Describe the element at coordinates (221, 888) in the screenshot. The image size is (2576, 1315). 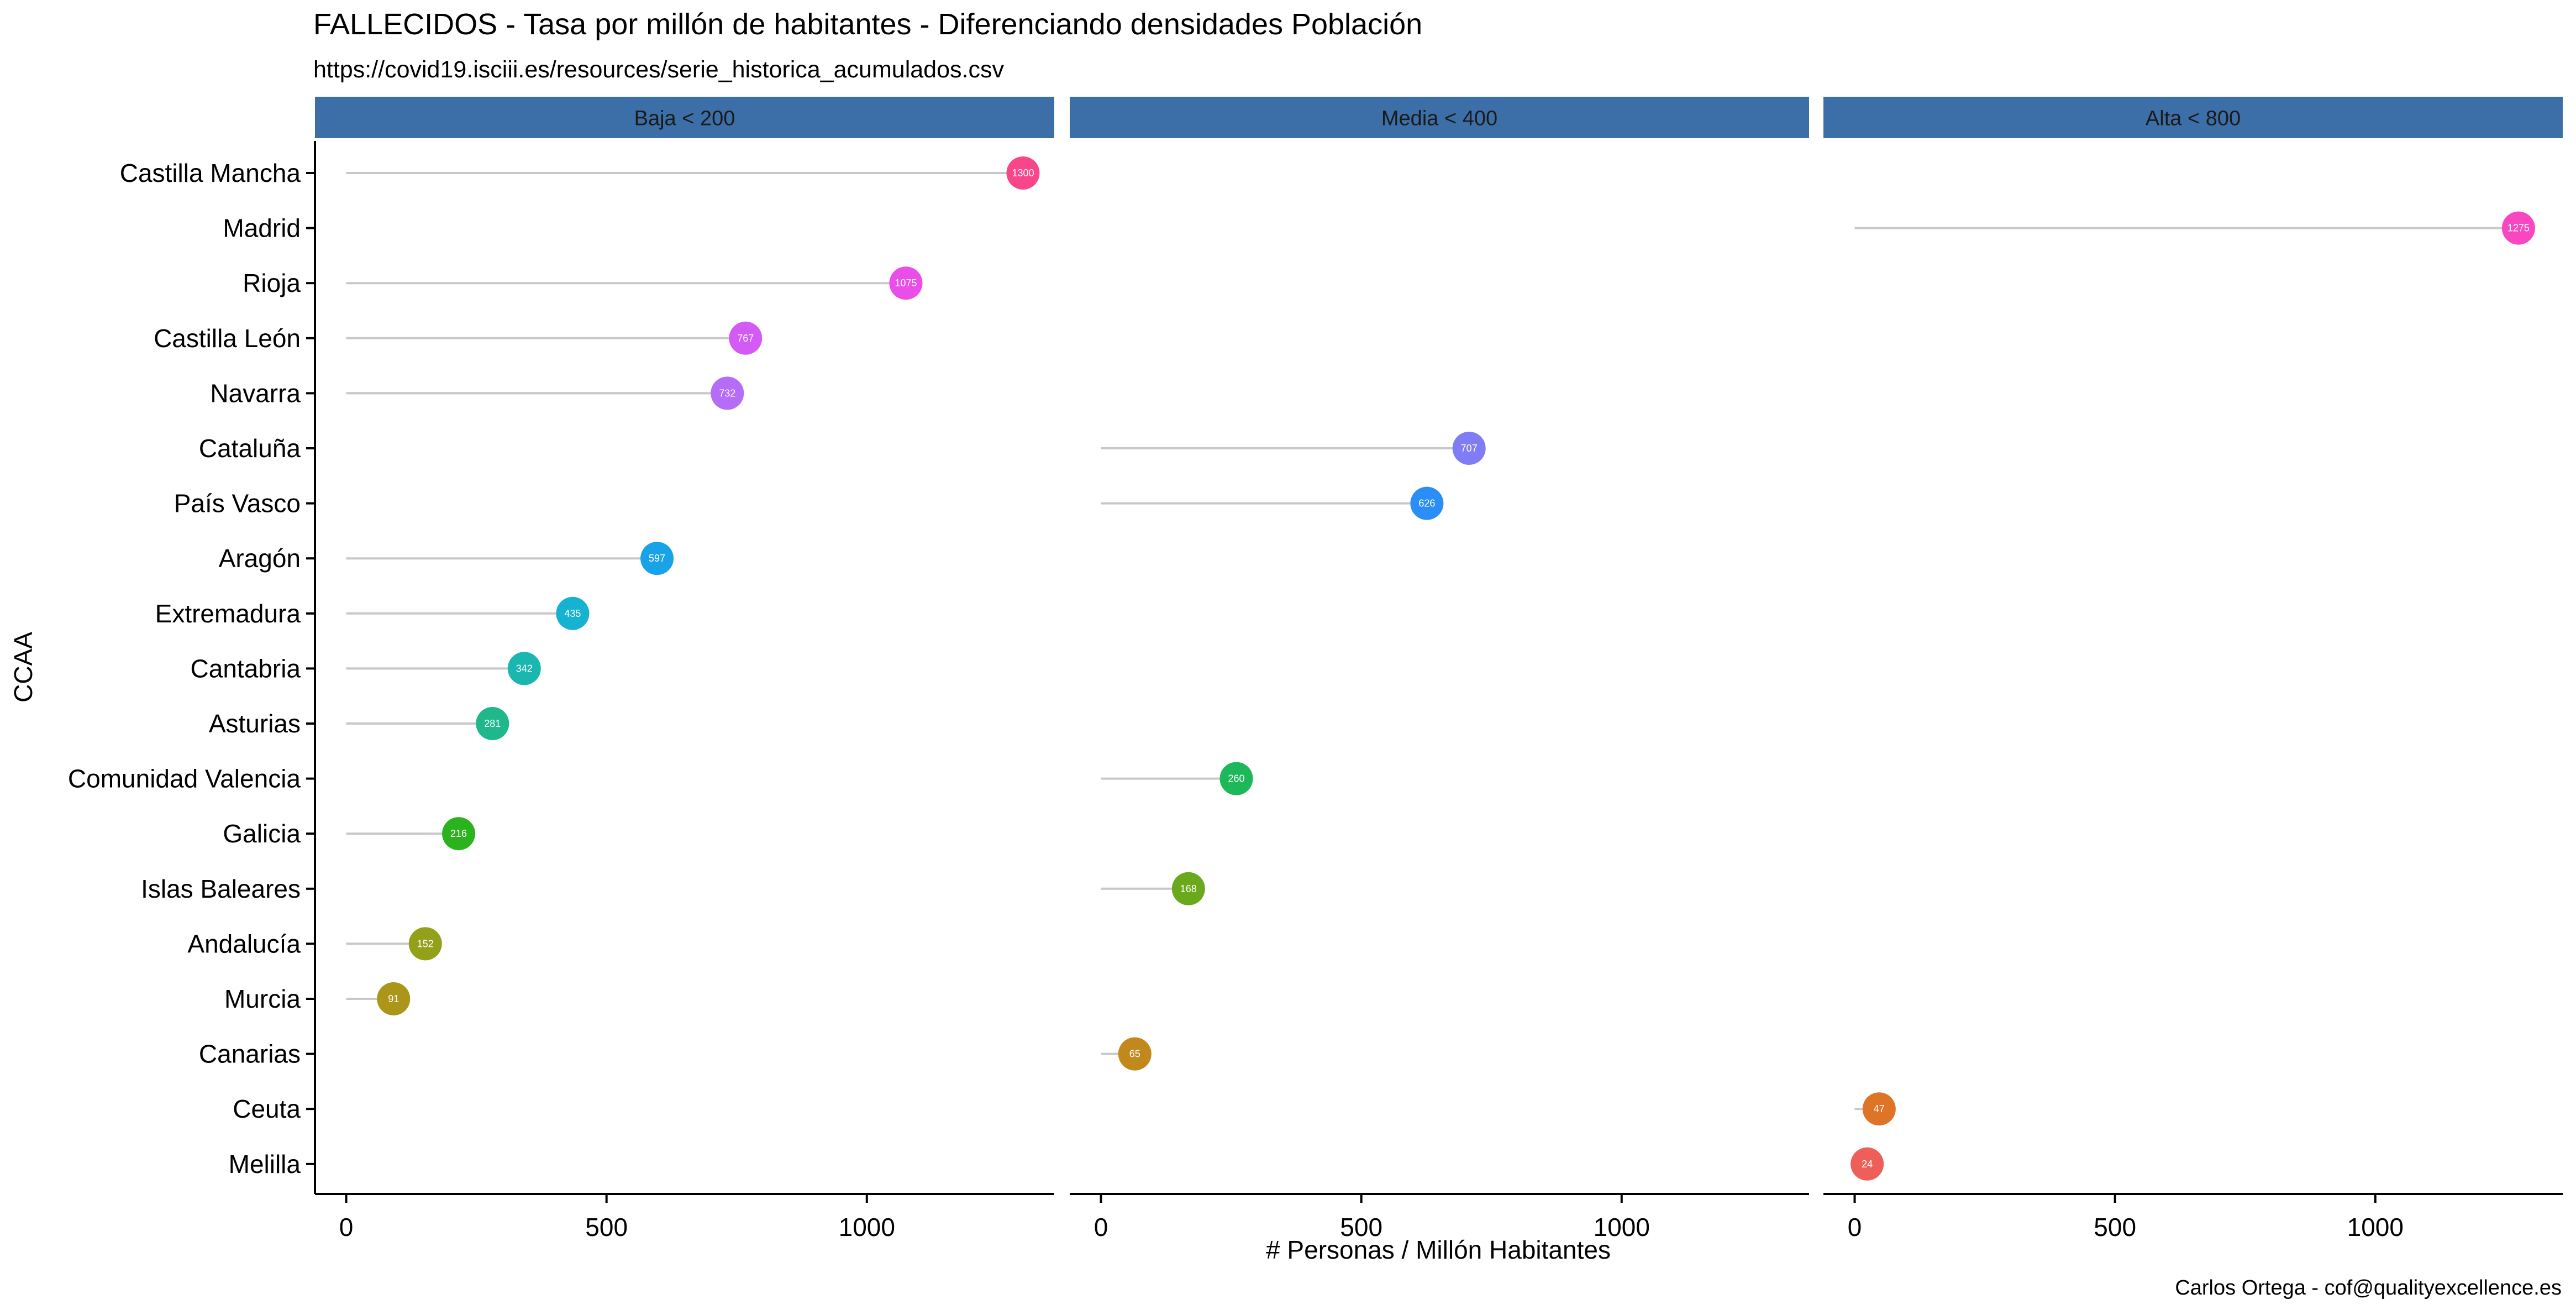
I see `y-tick-label: Islas Baleares` at that location.